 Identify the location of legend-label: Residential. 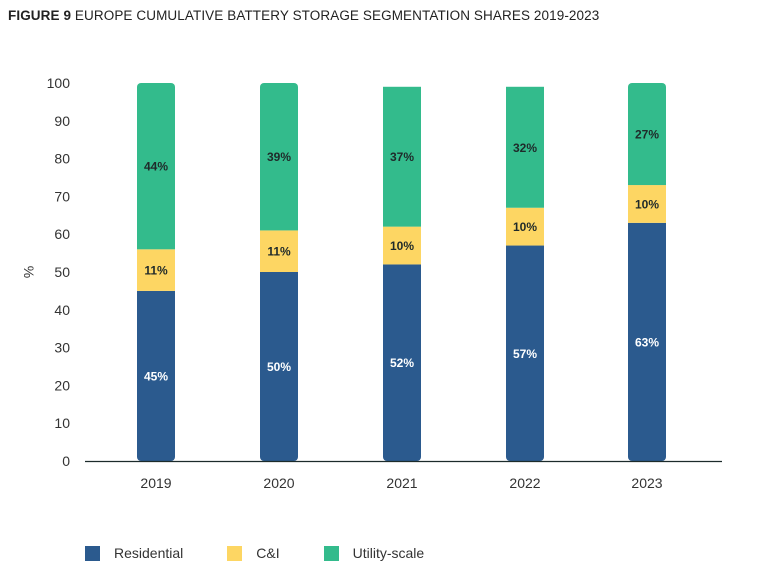
(149, 553).